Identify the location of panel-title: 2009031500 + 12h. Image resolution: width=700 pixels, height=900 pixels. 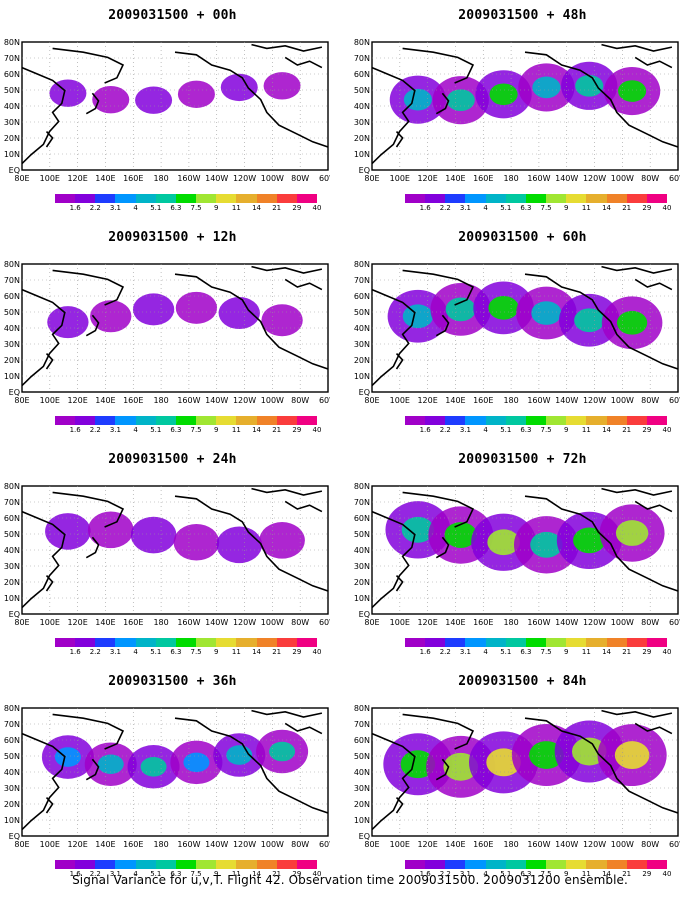
(172, 237).